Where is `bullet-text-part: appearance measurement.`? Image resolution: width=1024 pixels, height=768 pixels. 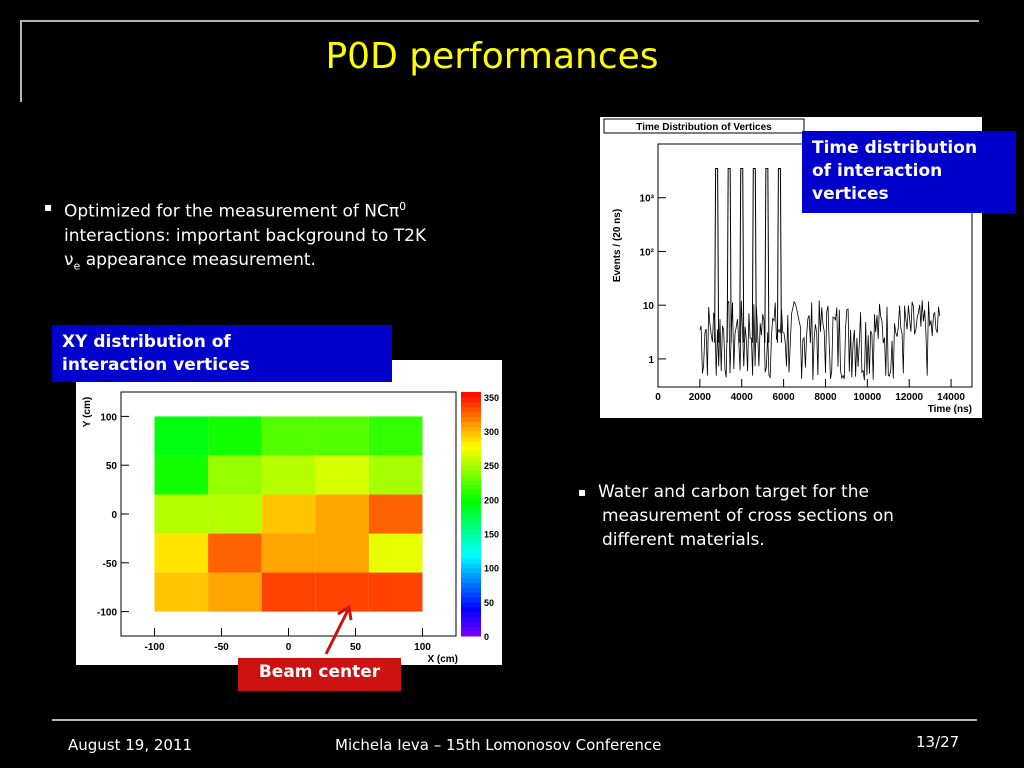 bullet-text-part: appearance measurement. is located at coordinates (200, 259).